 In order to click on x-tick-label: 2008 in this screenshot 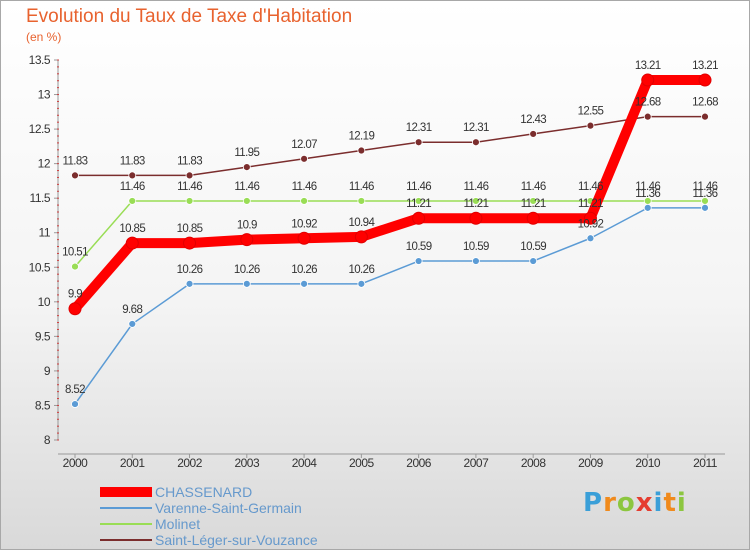, I will do `click(534, 463)`.